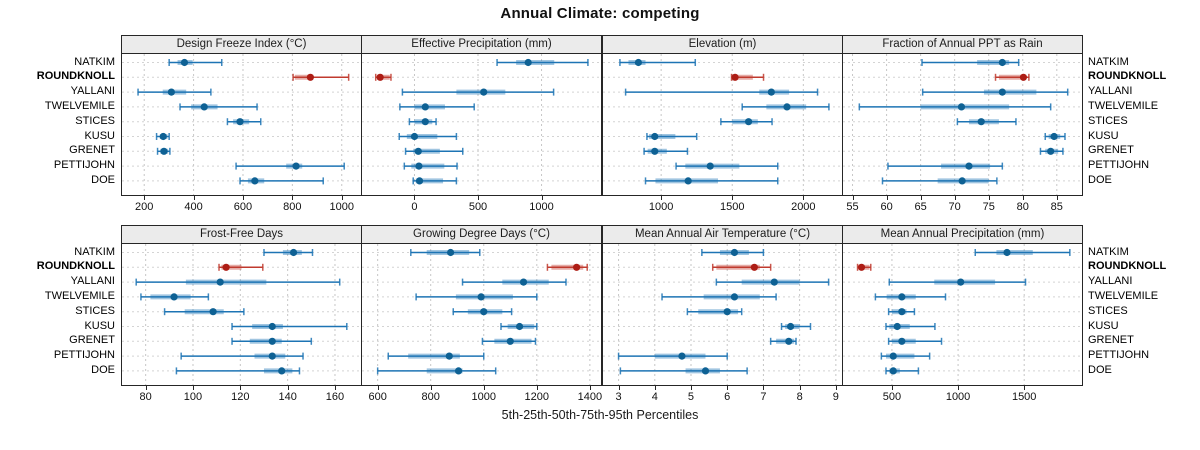  What do you see at coordinates (920, 207) in the screenshot?
I see `axis-tick-label: 65` at bounding box center [920, 207].